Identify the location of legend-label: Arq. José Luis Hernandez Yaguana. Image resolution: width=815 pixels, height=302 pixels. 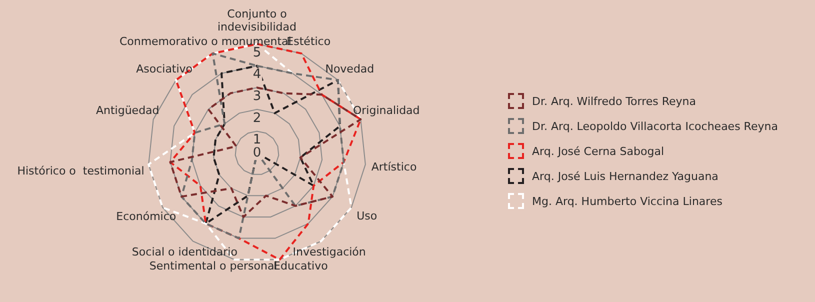
(625, 176).